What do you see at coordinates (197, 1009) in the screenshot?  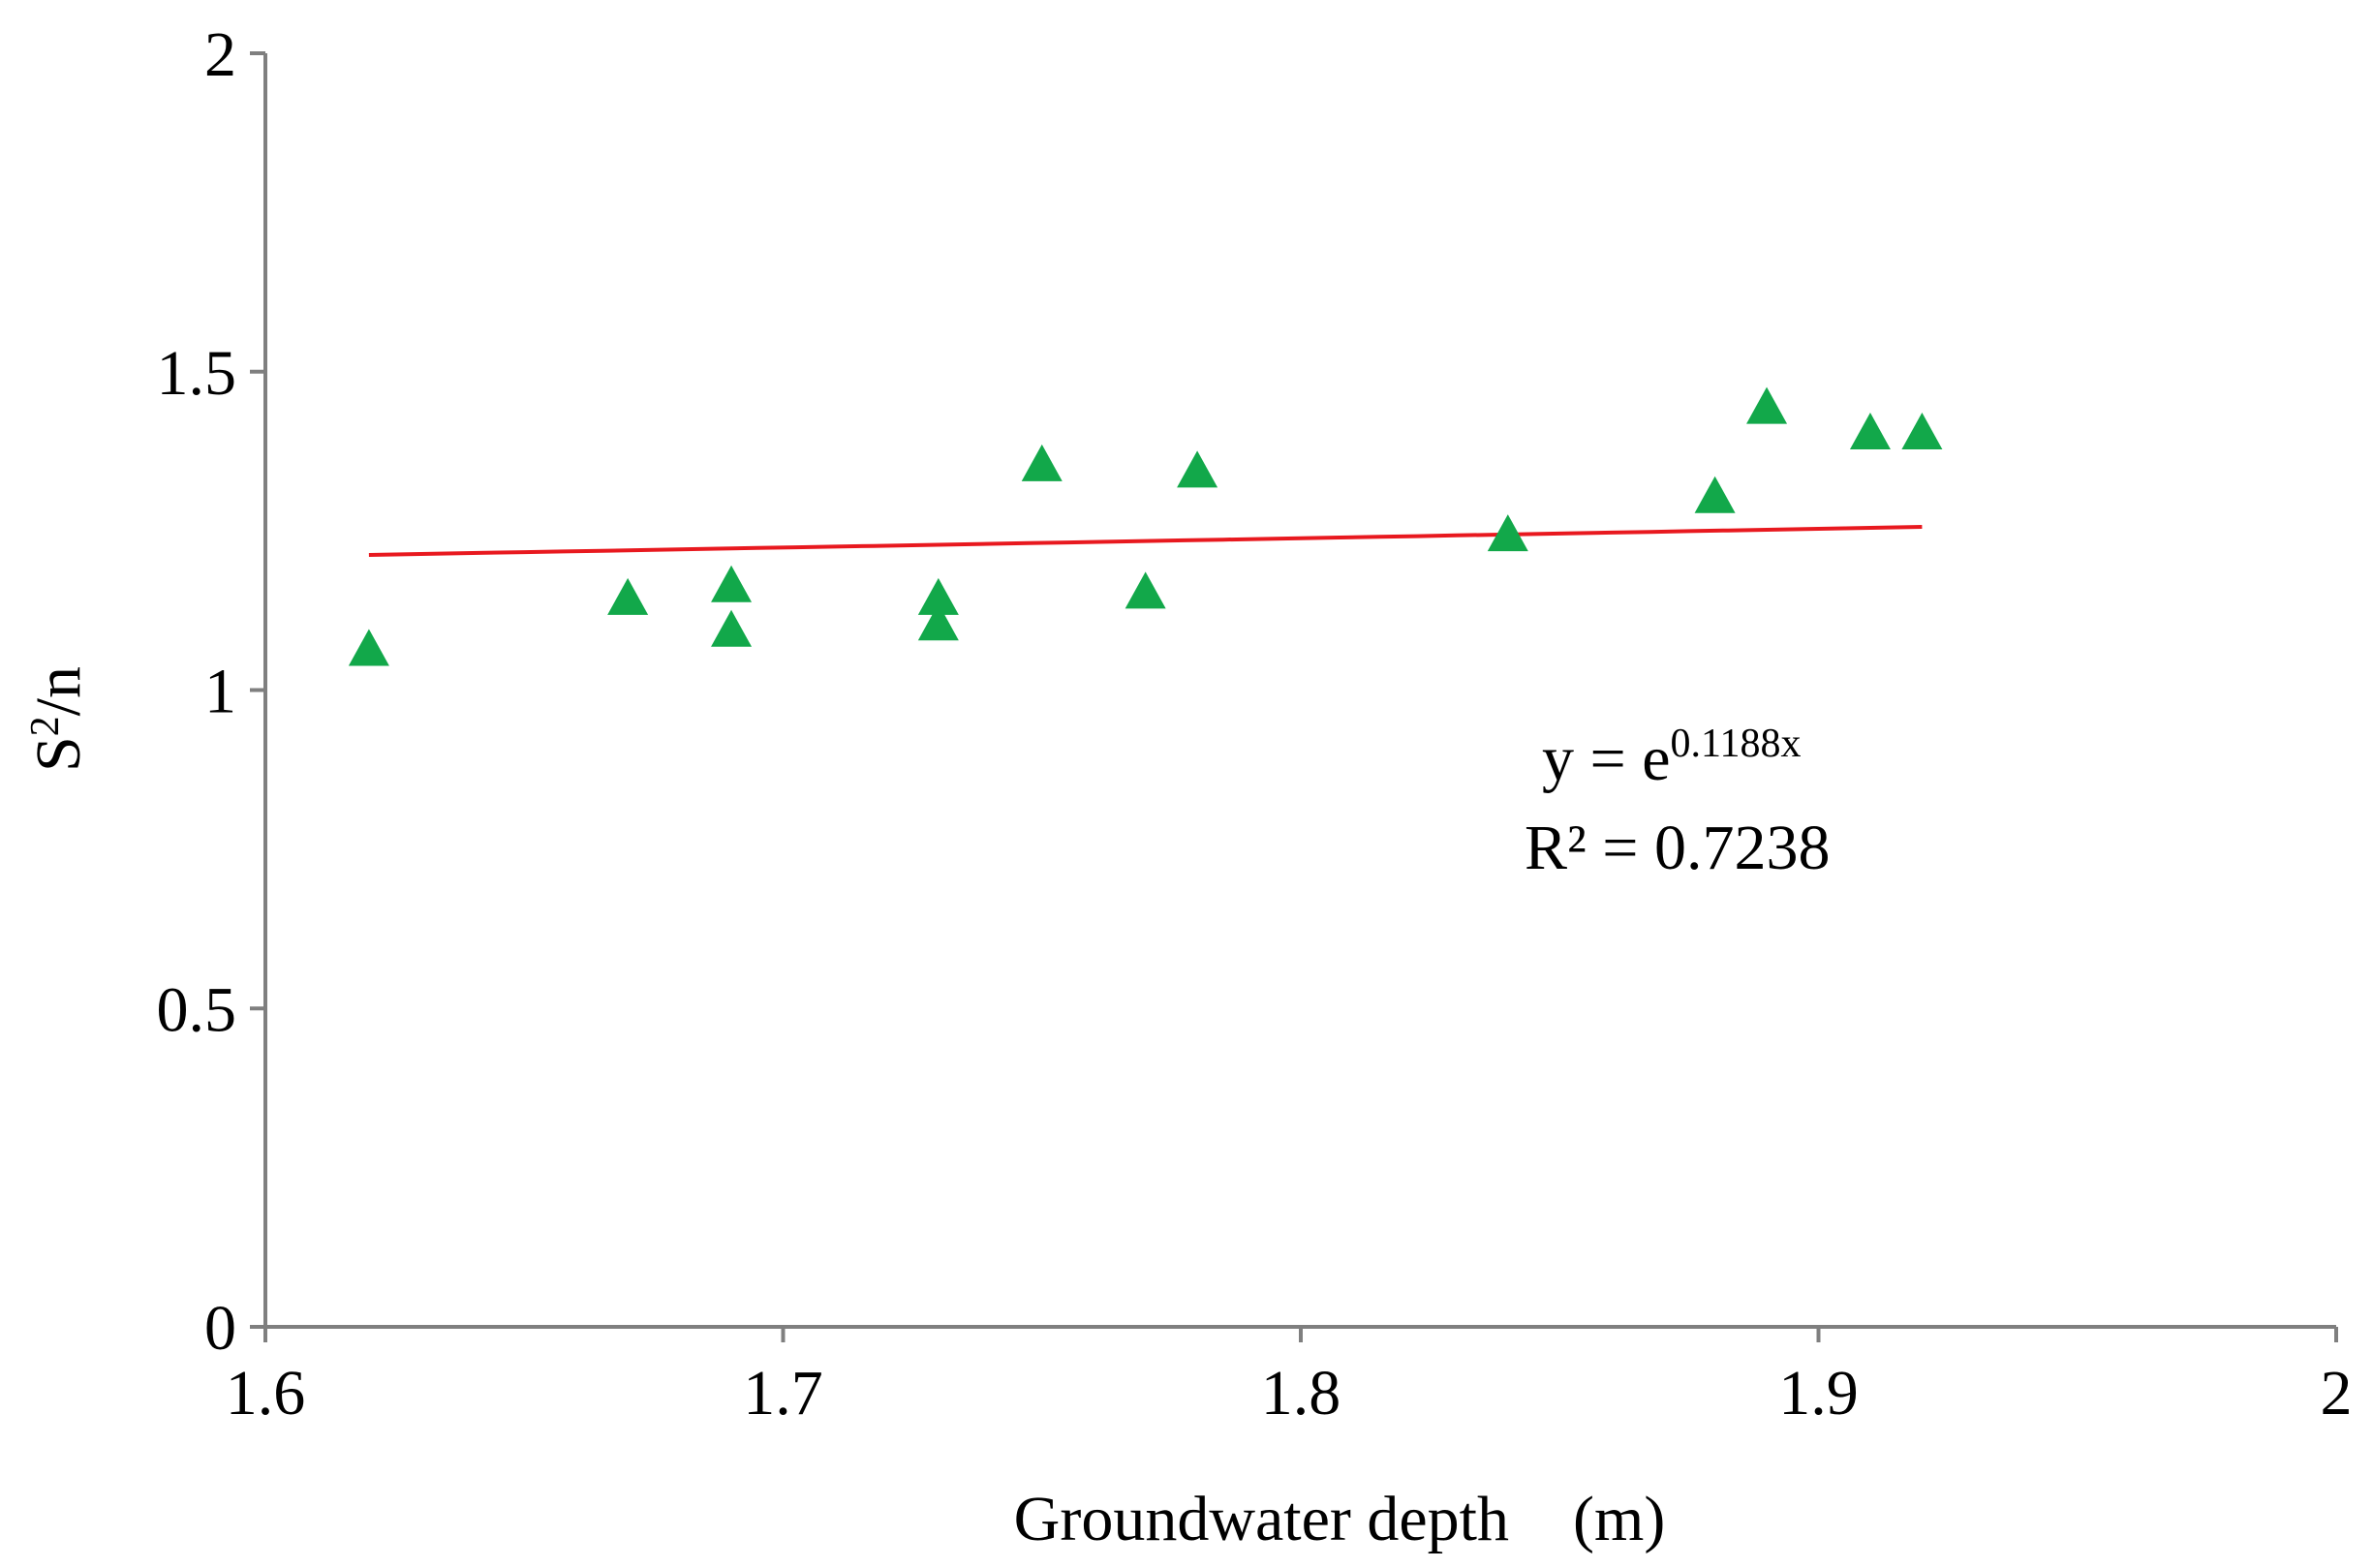 I see `y-tick-label: 0.5` at bounding box center [197, 1009].